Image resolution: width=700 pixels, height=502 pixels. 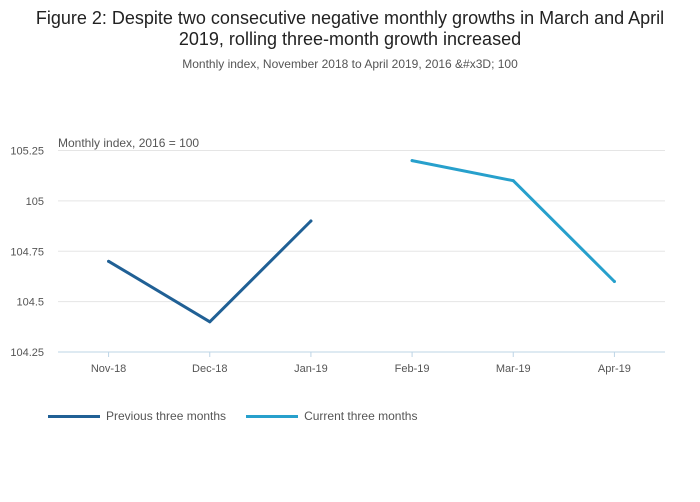 What do you see at coordinates (27, 353) in the screenshot?
I see `y-tick-label: 104.25` at bounding box center [27, 353].